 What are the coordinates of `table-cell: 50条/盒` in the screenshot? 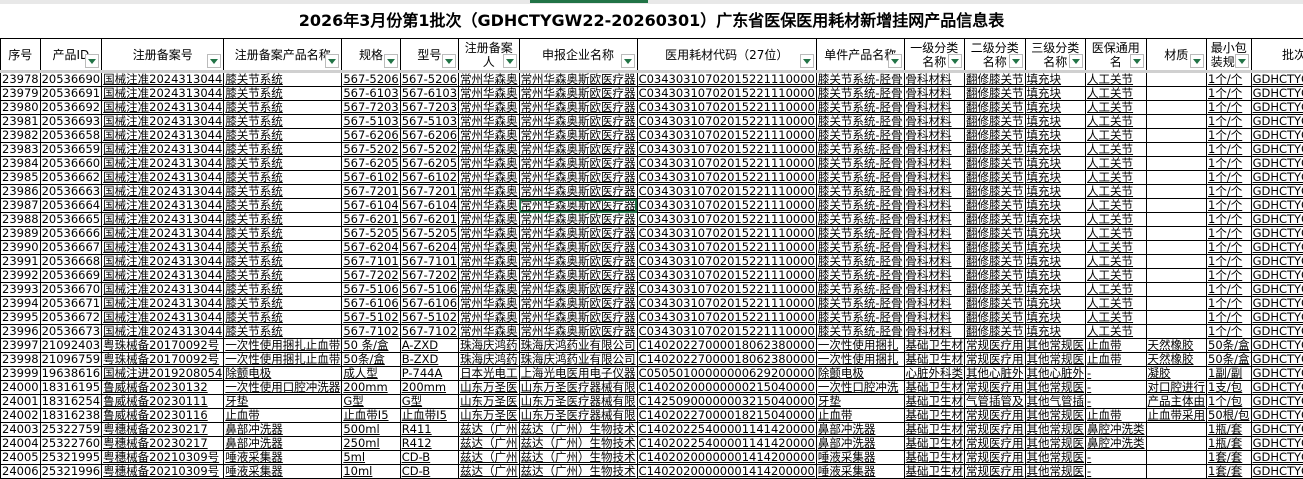 It's located at (1229, 346).